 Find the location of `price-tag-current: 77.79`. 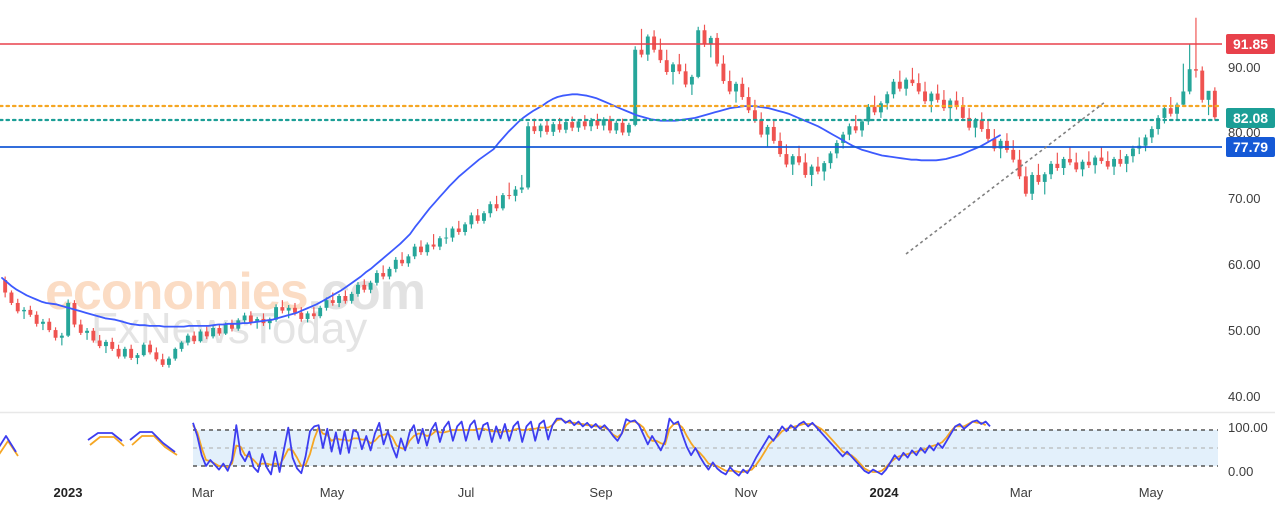

price-tag-current: 77.79 is located at coordinates (1250, 147).